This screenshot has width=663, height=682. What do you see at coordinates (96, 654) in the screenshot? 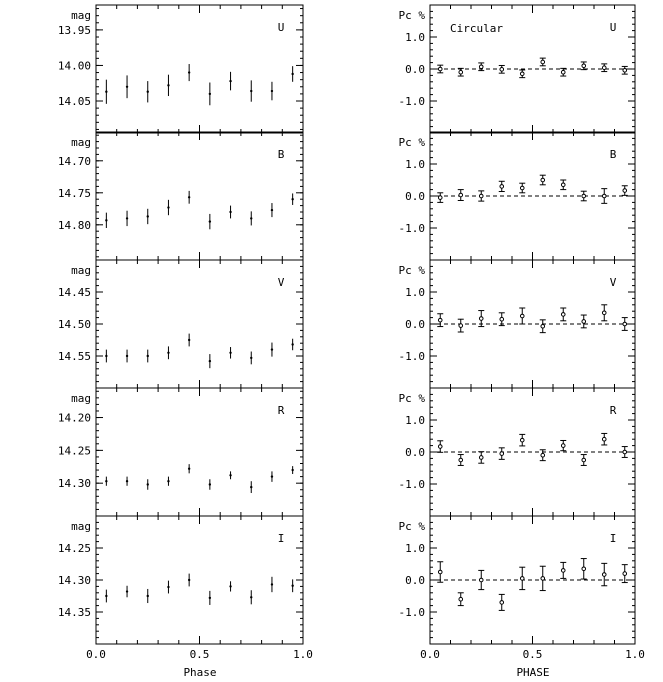
I see `x-tick-label: 0.0` at bounding box center [96, 654].